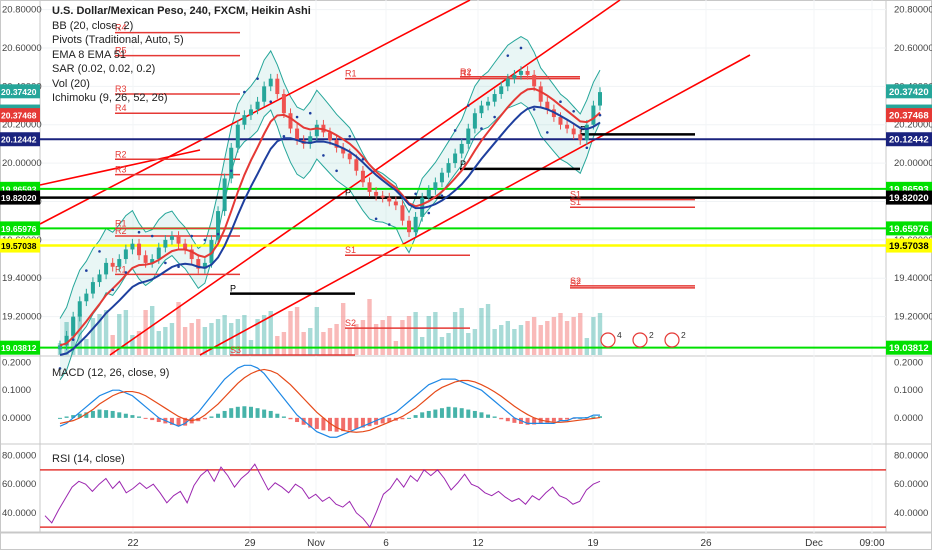 The image size is (932, 555). What do you see at coordinates (104, 69) in the screenshot?
I see `indicator-sar: SAR (0.02, 0.02, 0.2)` at bounding box center [104, 69].